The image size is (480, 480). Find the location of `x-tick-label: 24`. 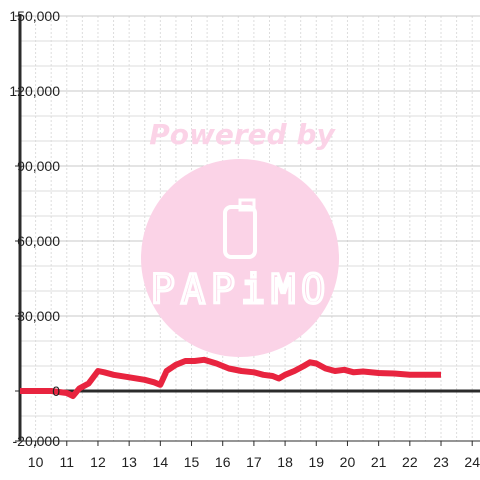

x-tick-label: 24 is located at coordinates (472, 462).